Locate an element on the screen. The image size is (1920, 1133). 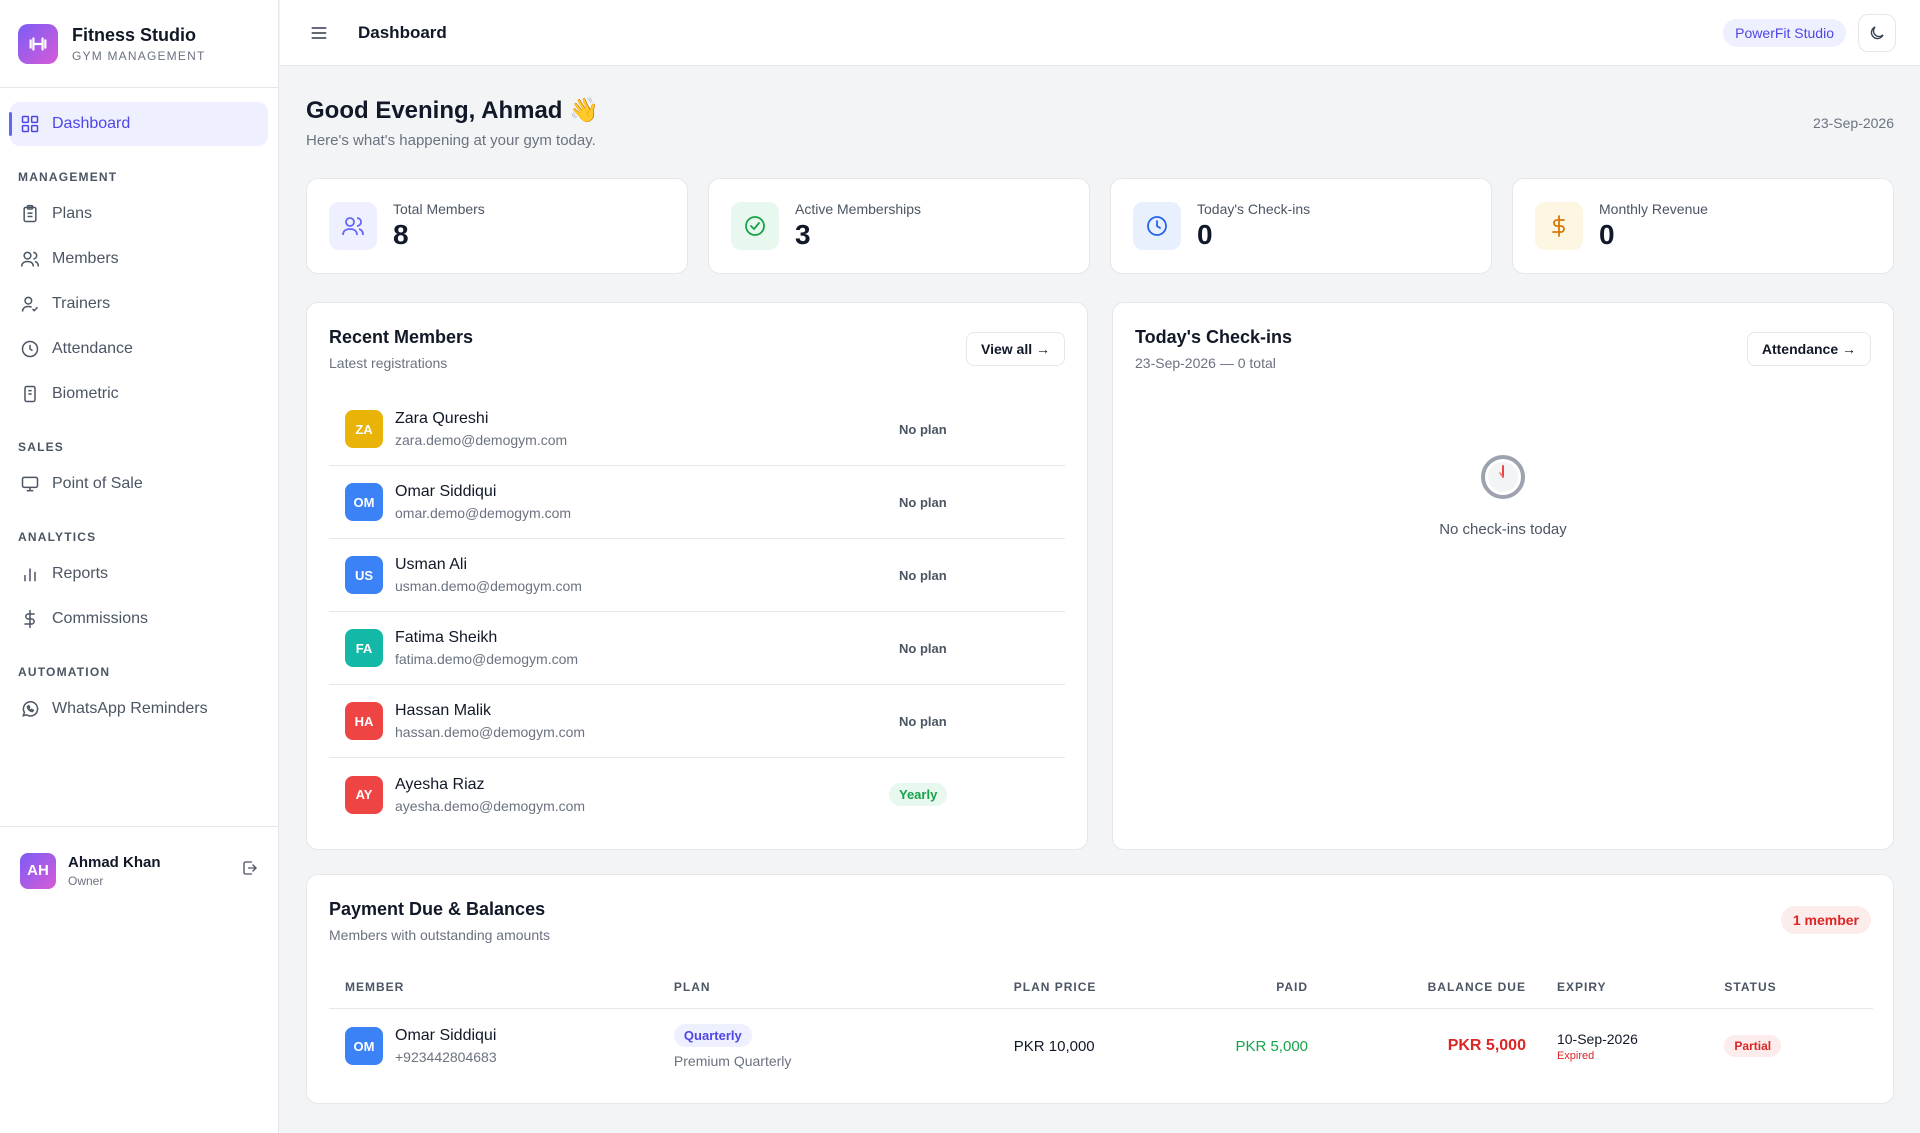
check-circle-icon is located at coordinates (755, 226).